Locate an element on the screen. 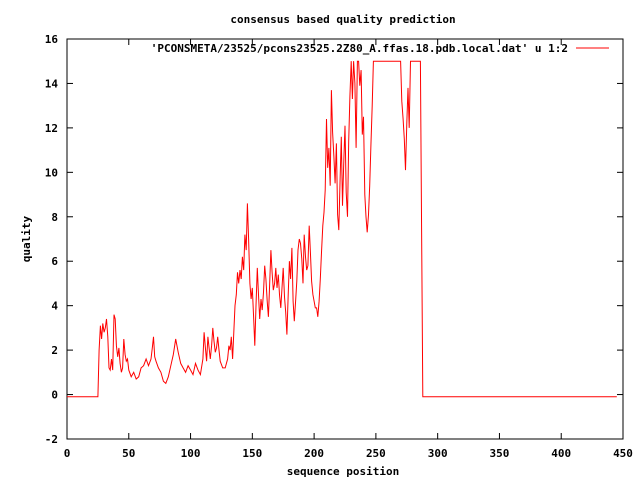 Image resolution: width=640 pixels, height=480 pixels. x-tick-label: 150 is located at coordinates (252, 453).